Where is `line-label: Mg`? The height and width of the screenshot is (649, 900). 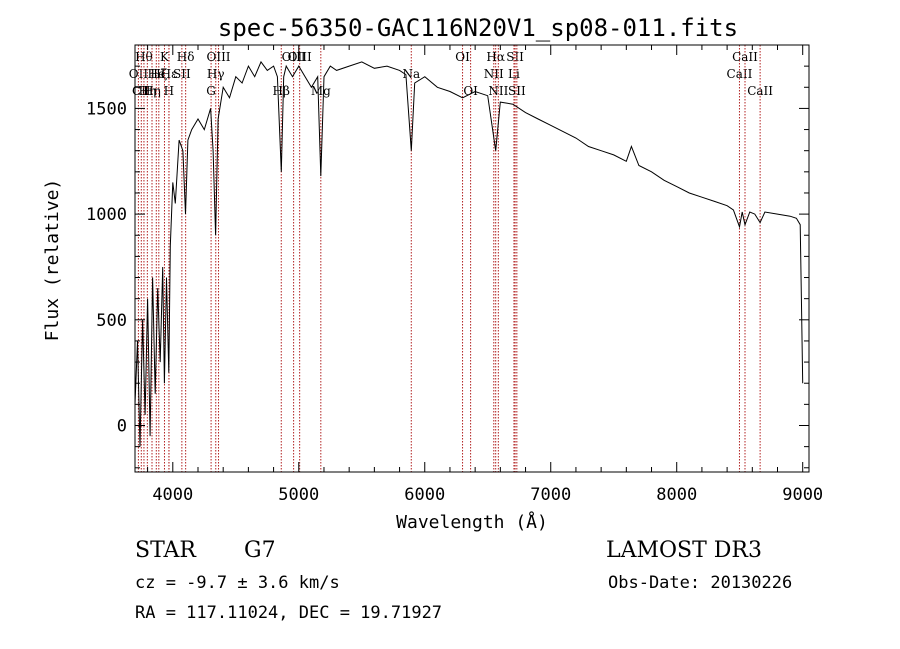
line-label: Mg is located at coordinates (321, 91).